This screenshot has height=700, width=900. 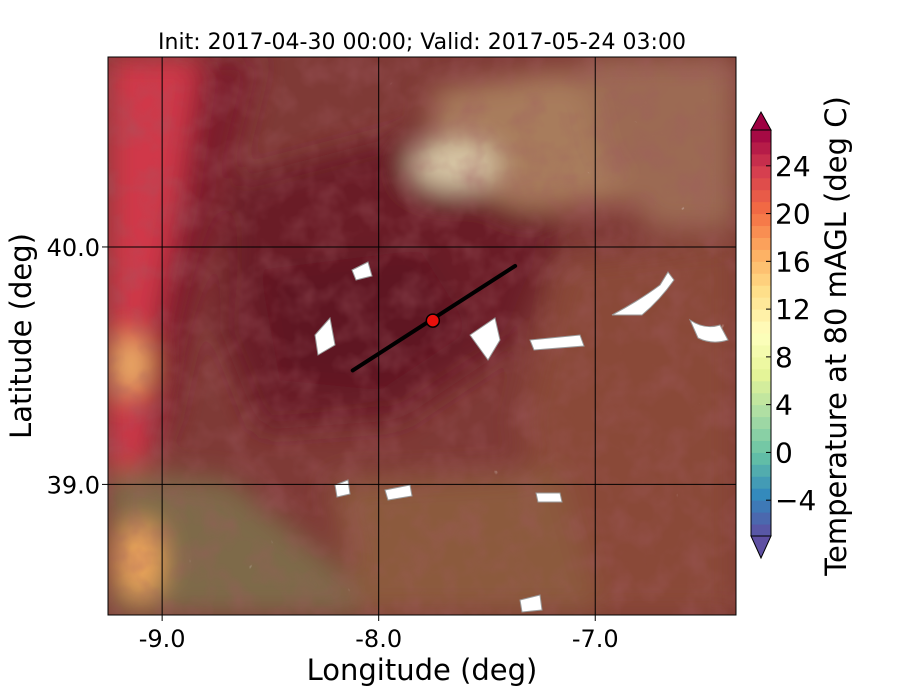 What do you see at coordinates (784, 405) in the screenshot?
I see `colorbar-tick-label: 4` at bounding box center [784, 405].